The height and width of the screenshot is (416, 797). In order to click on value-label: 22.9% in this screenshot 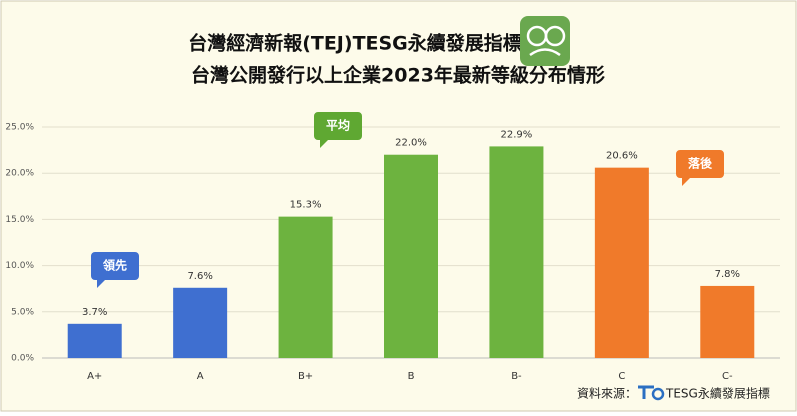, I will do `click(517, 134)`.